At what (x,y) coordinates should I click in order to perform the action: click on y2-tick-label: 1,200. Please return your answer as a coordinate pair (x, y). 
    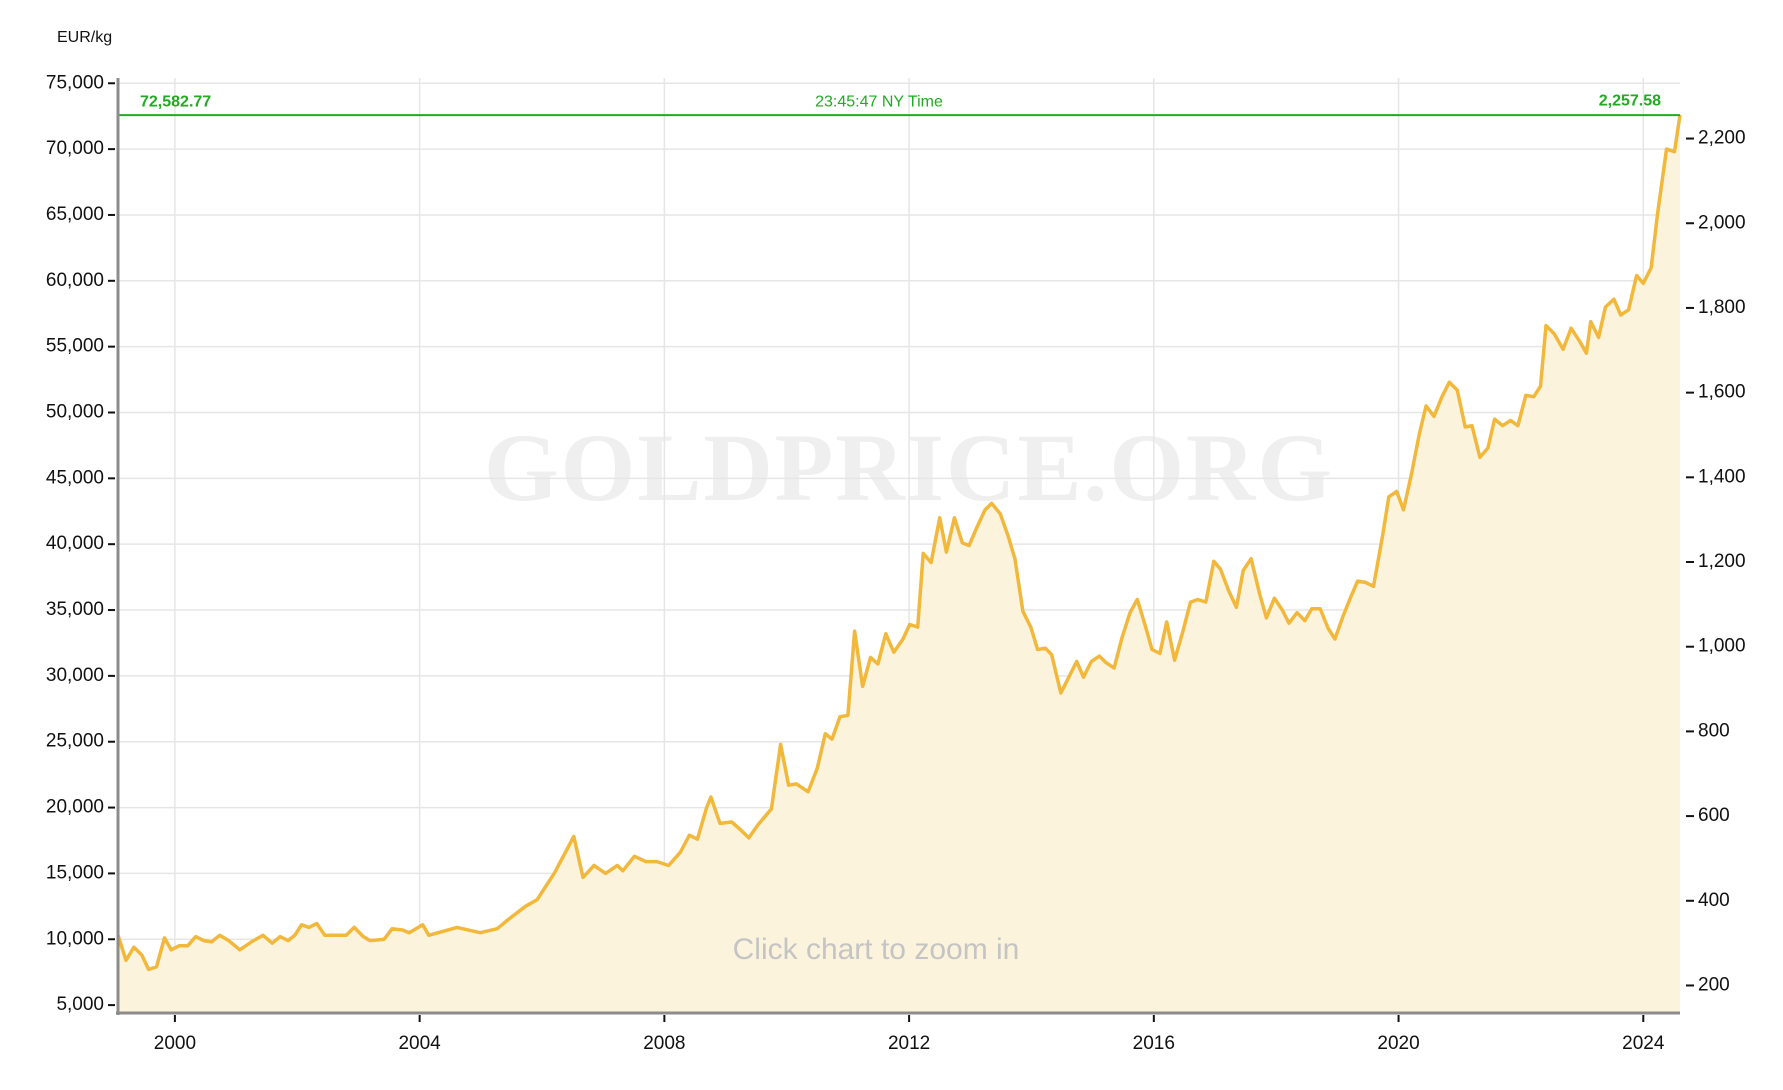
    Looking at the image, I should click on (1722, 561).